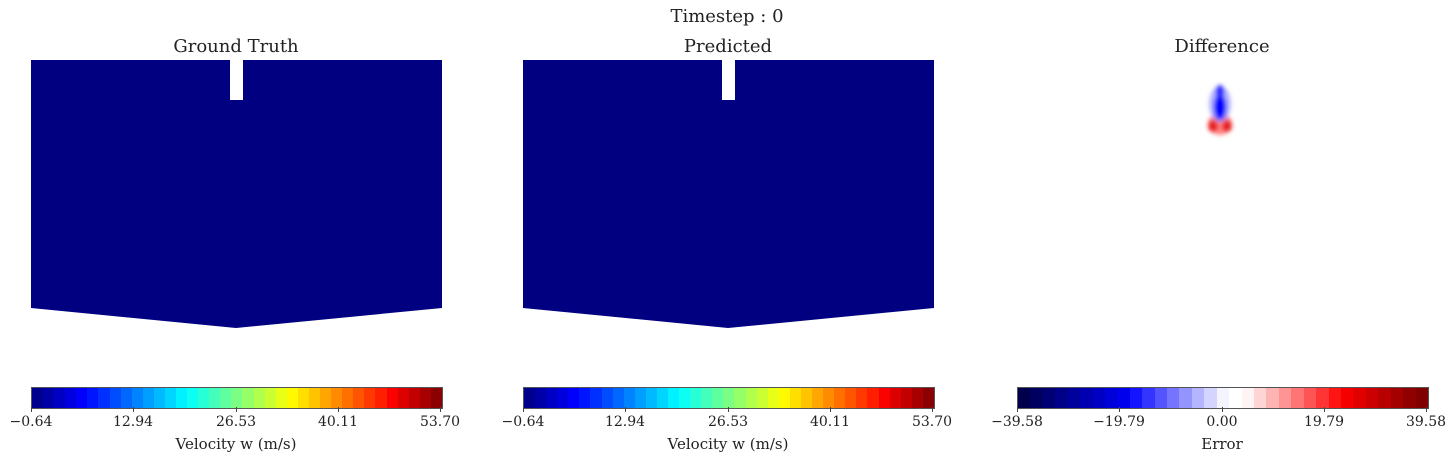 Image resolution: width=1454 pixels, height=464 pixels. Describe the element at coordinates (1220, 107) in the screenshot. I see `error-blue-core` at that location.